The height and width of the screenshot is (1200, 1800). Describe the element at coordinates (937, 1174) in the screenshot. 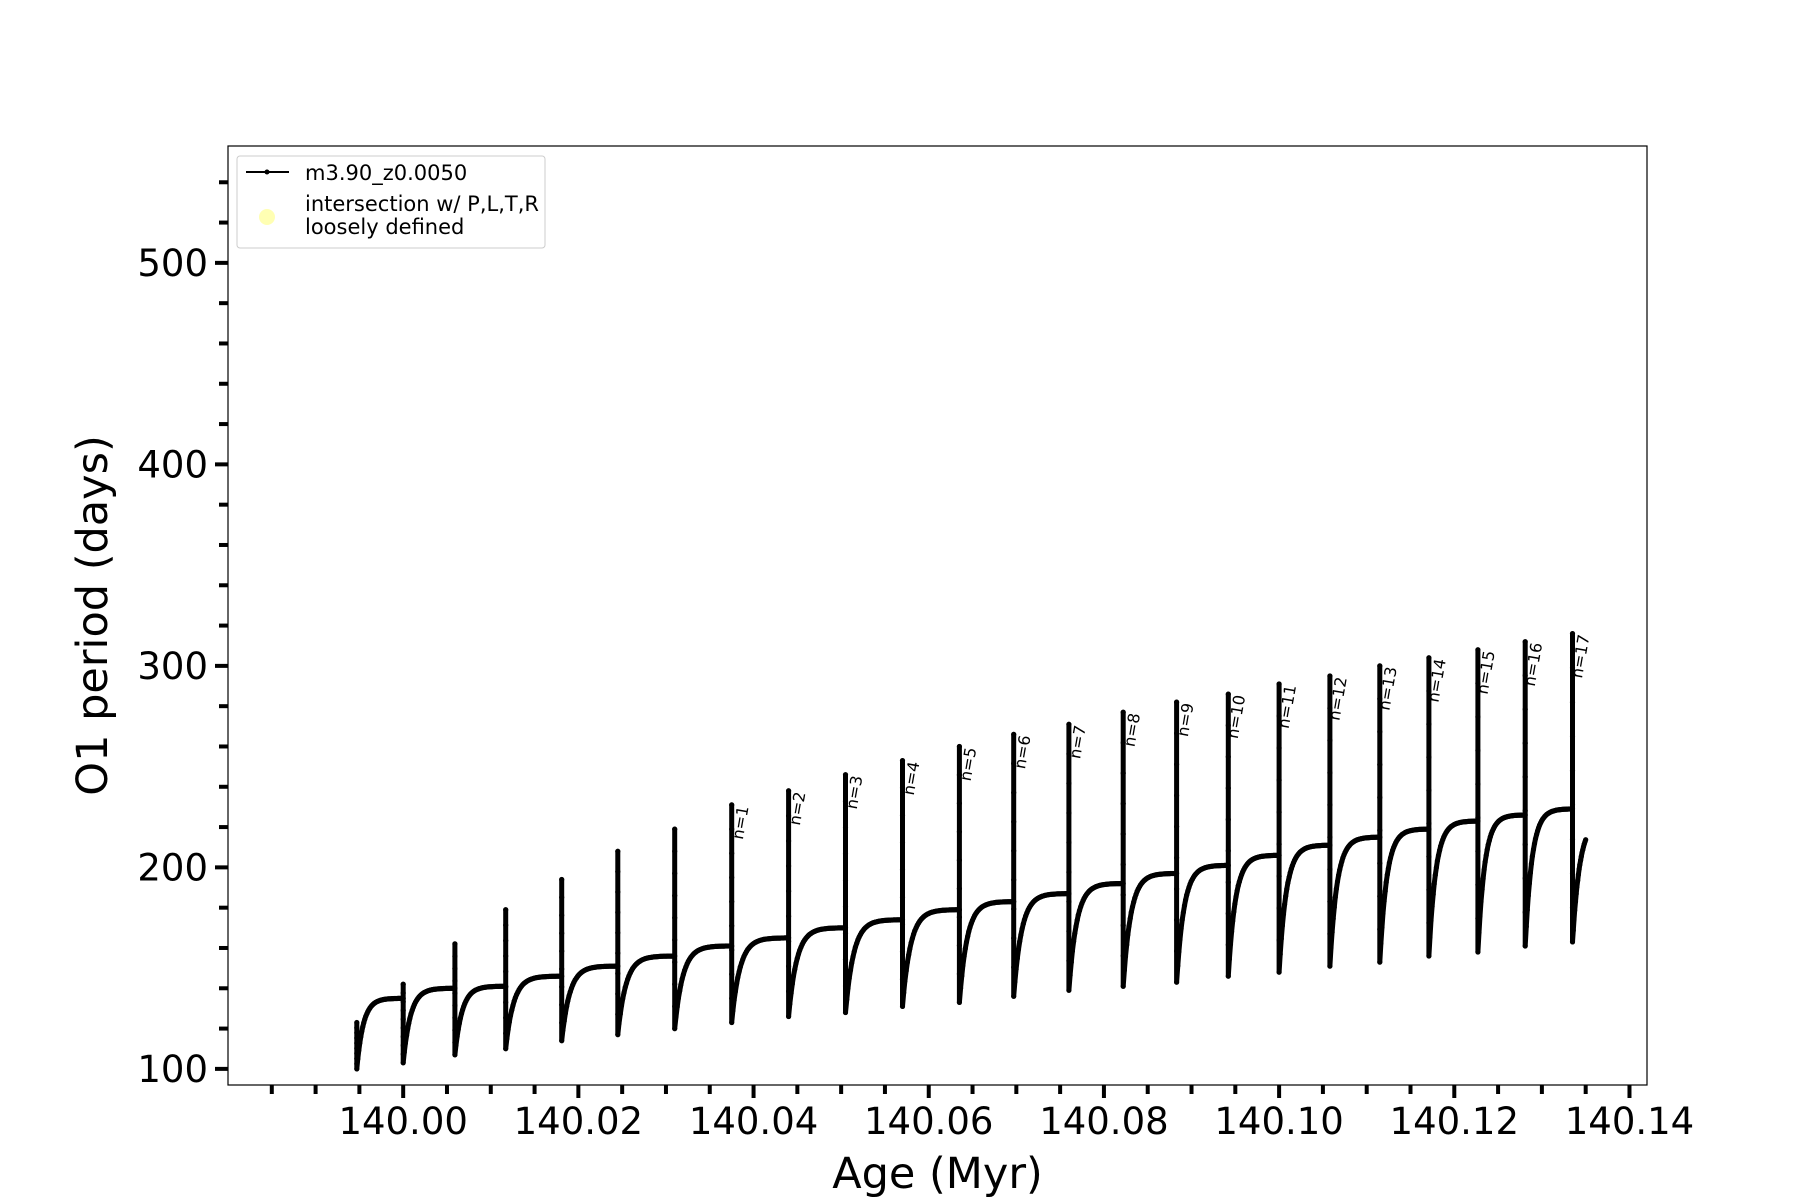

I see `x-axis-label: Age (Myr)` at that location.